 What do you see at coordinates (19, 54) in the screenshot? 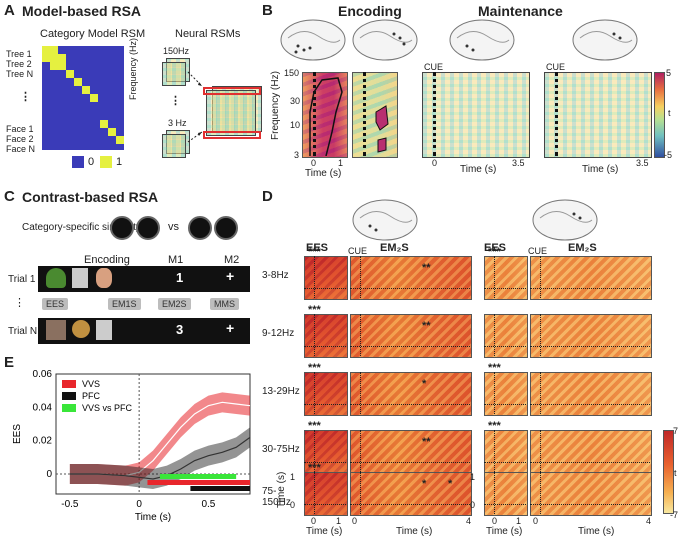
I see `row-label-tree1: Tree 1` at bounding box center [19, 54].